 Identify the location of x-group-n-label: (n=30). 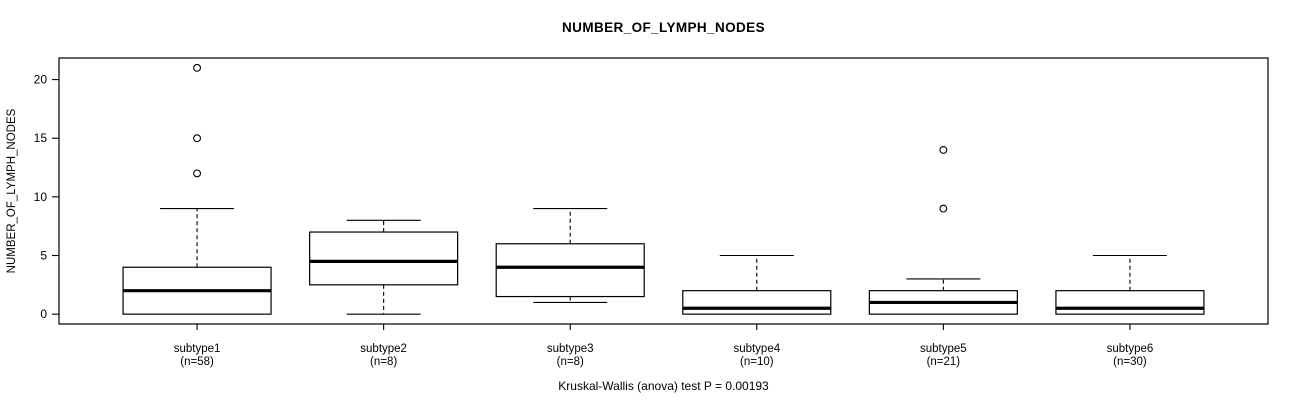
(1130, 362).